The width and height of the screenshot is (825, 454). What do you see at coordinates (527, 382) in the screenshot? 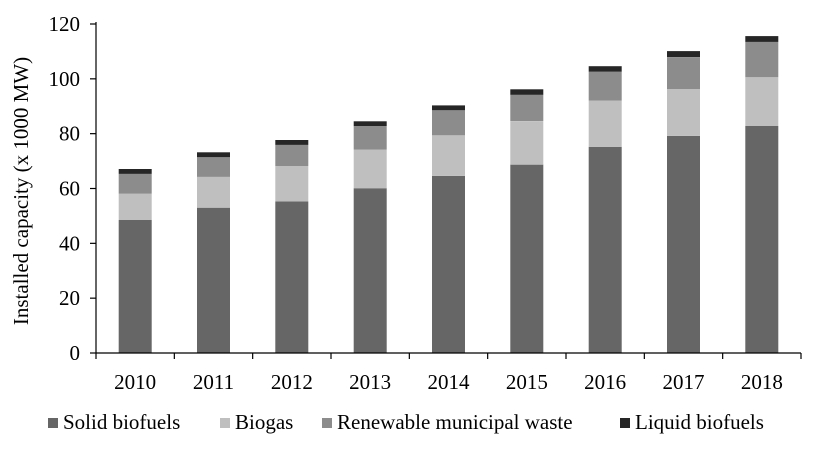
I see `x-tick-label-2015: 2015` at bounding box center [527, 382].